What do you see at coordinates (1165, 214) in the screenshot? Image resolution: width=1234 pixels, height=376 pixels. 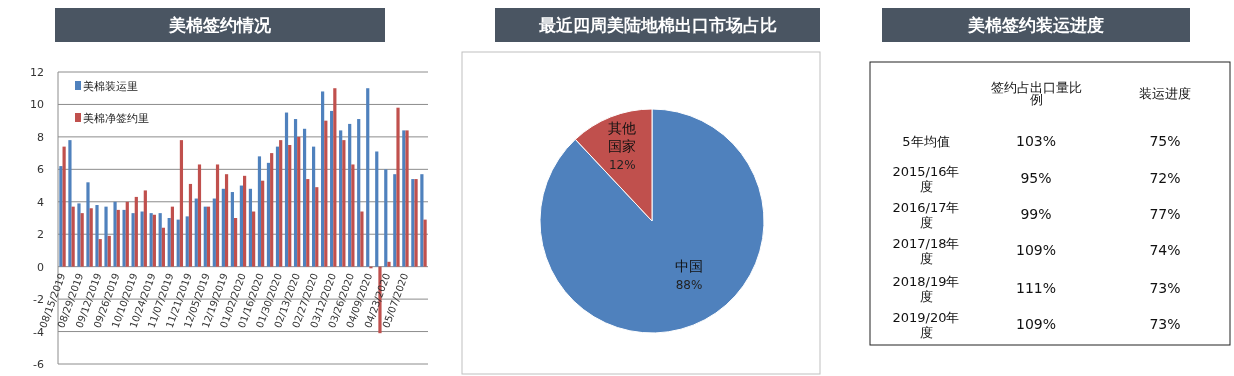 I see `text: 77%` at bounding box center [1165, 214].